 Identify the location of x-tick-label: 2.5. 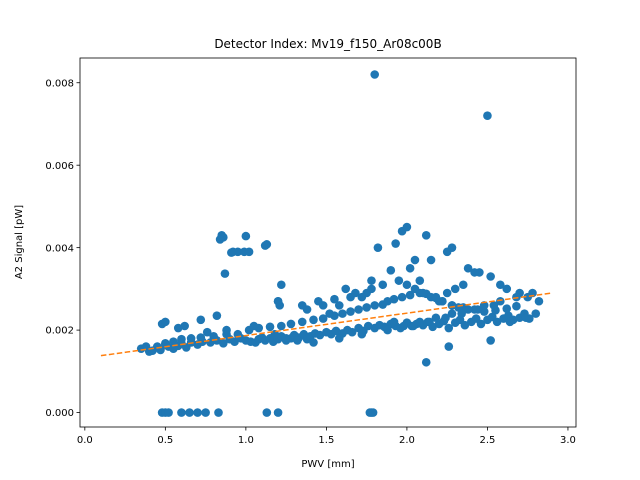
(487, 440).